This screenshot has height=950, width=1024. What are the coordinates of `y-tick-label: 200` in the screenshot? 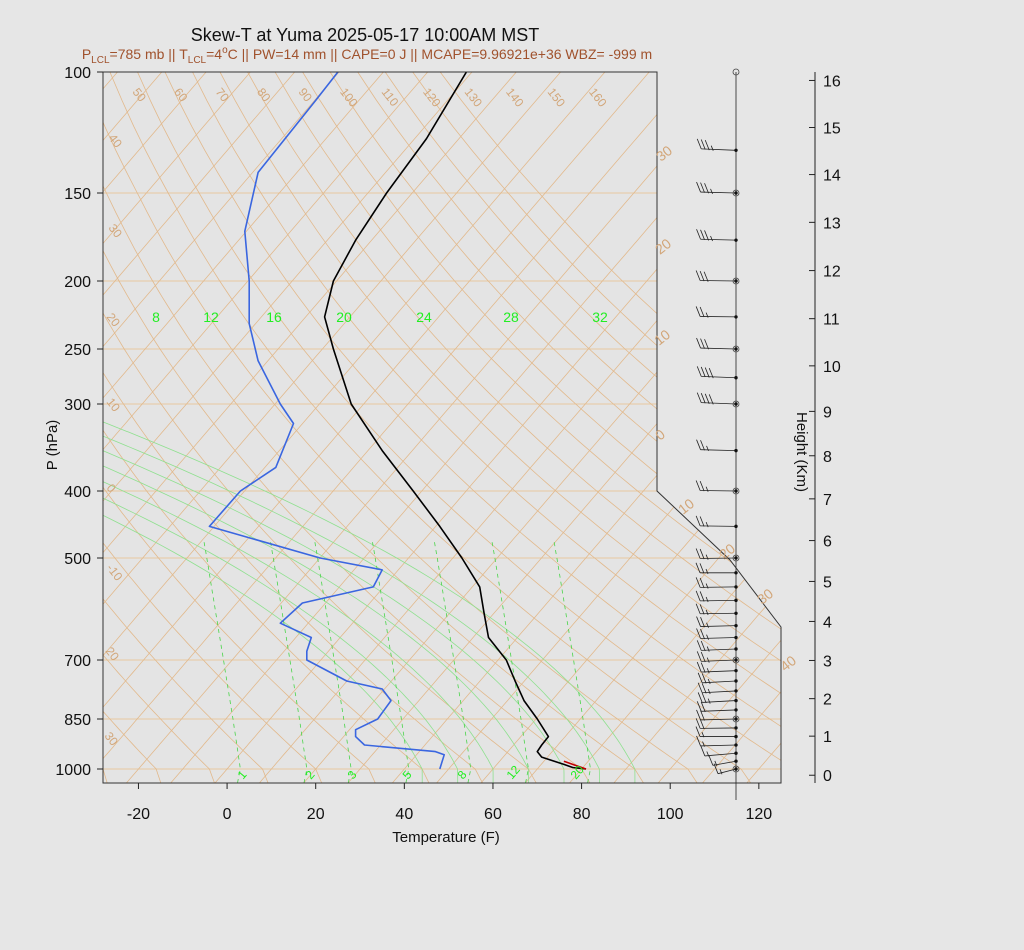 It's located at (77, 282).